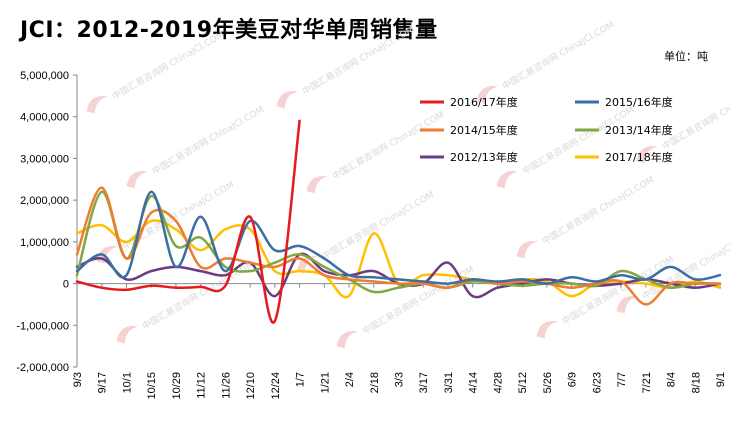 This screenshot has height=421, width=730. I want to click on legend-label: 2017/18年度, so click(639, 157).